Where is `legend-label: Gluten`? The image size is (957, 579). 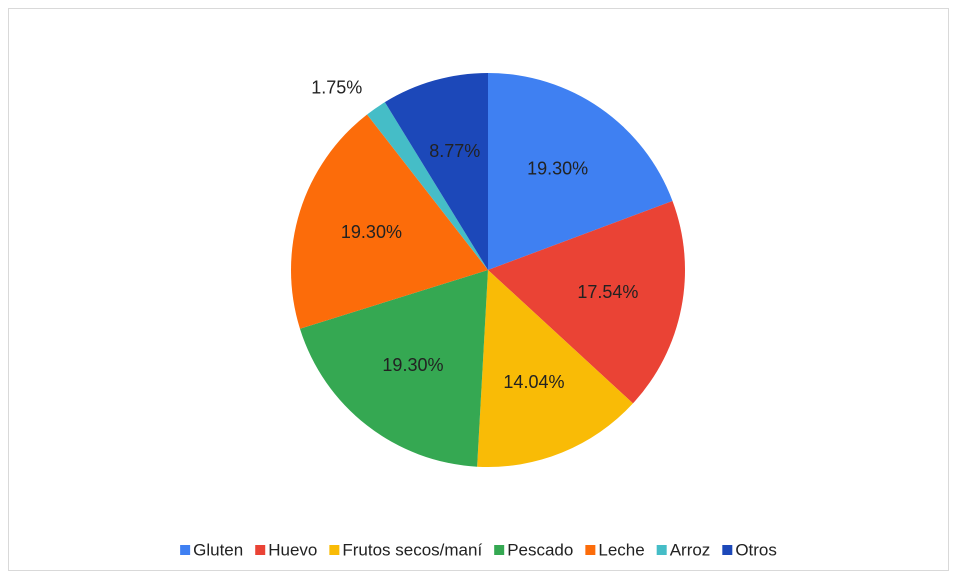 legend-label: Gluten is located at coordinates (218, 549).